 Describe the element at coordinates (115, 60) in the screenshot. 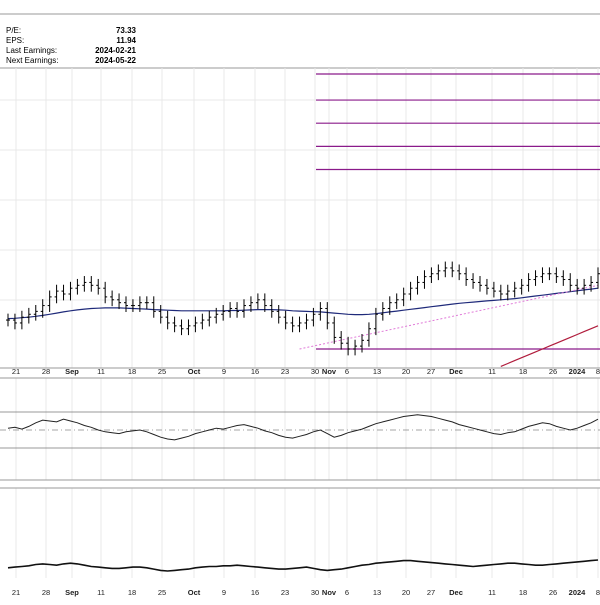

I see `next-earnings-value: 2024-05-22` at that location.